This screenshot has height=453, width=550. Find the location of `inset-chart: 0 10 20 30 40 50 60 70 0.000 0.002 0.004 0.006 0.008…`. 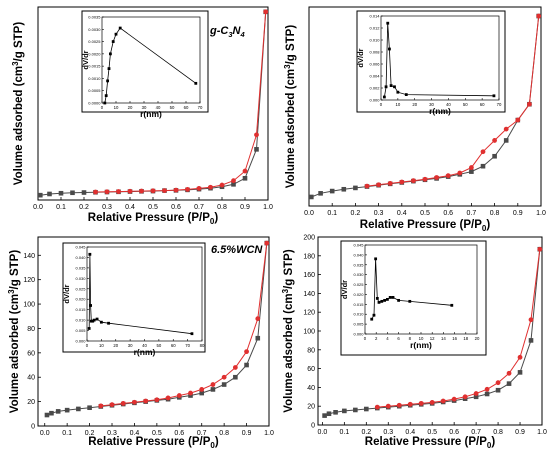

inset-chart: 0 10 20 30 40 50 60 70 0.000 0.002 0.004 0.006 0.008… is located at coordinates (431, 63).